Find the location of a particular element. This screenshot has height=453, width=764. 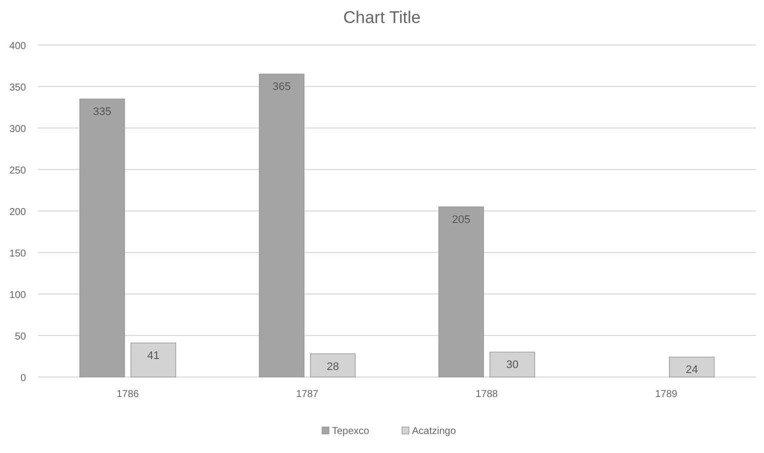

x-tick-label: 1786 is located at coordinates (128, 394).